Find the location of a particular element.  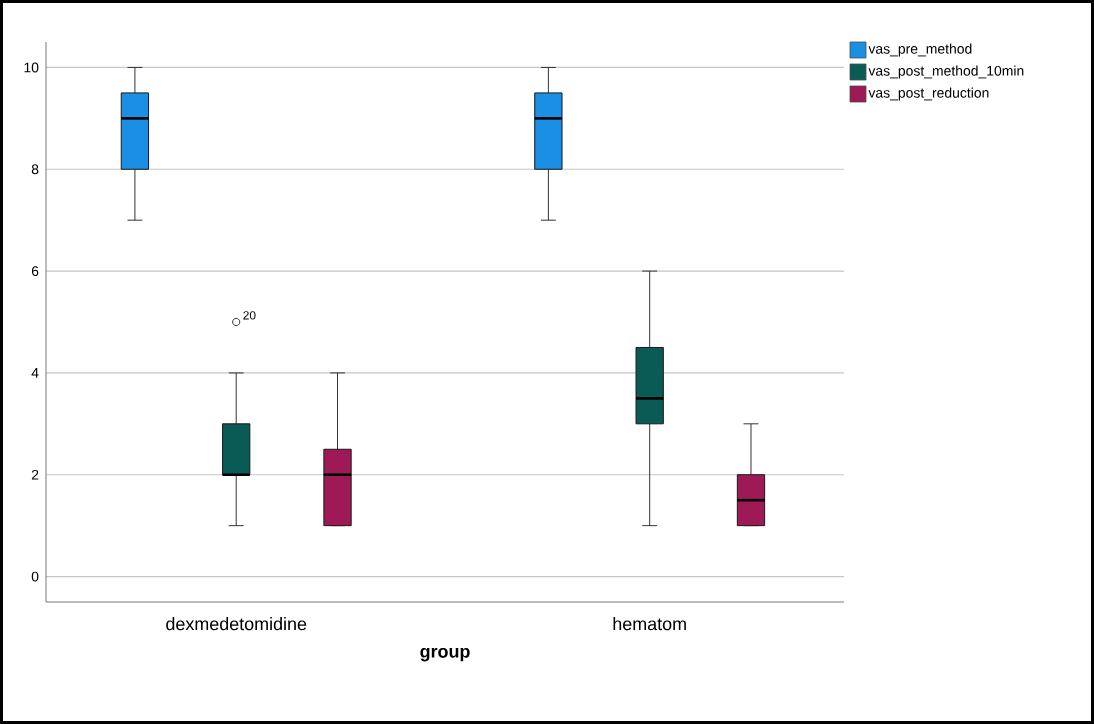

x-axis-title: group is located at coordinates (445, 654).